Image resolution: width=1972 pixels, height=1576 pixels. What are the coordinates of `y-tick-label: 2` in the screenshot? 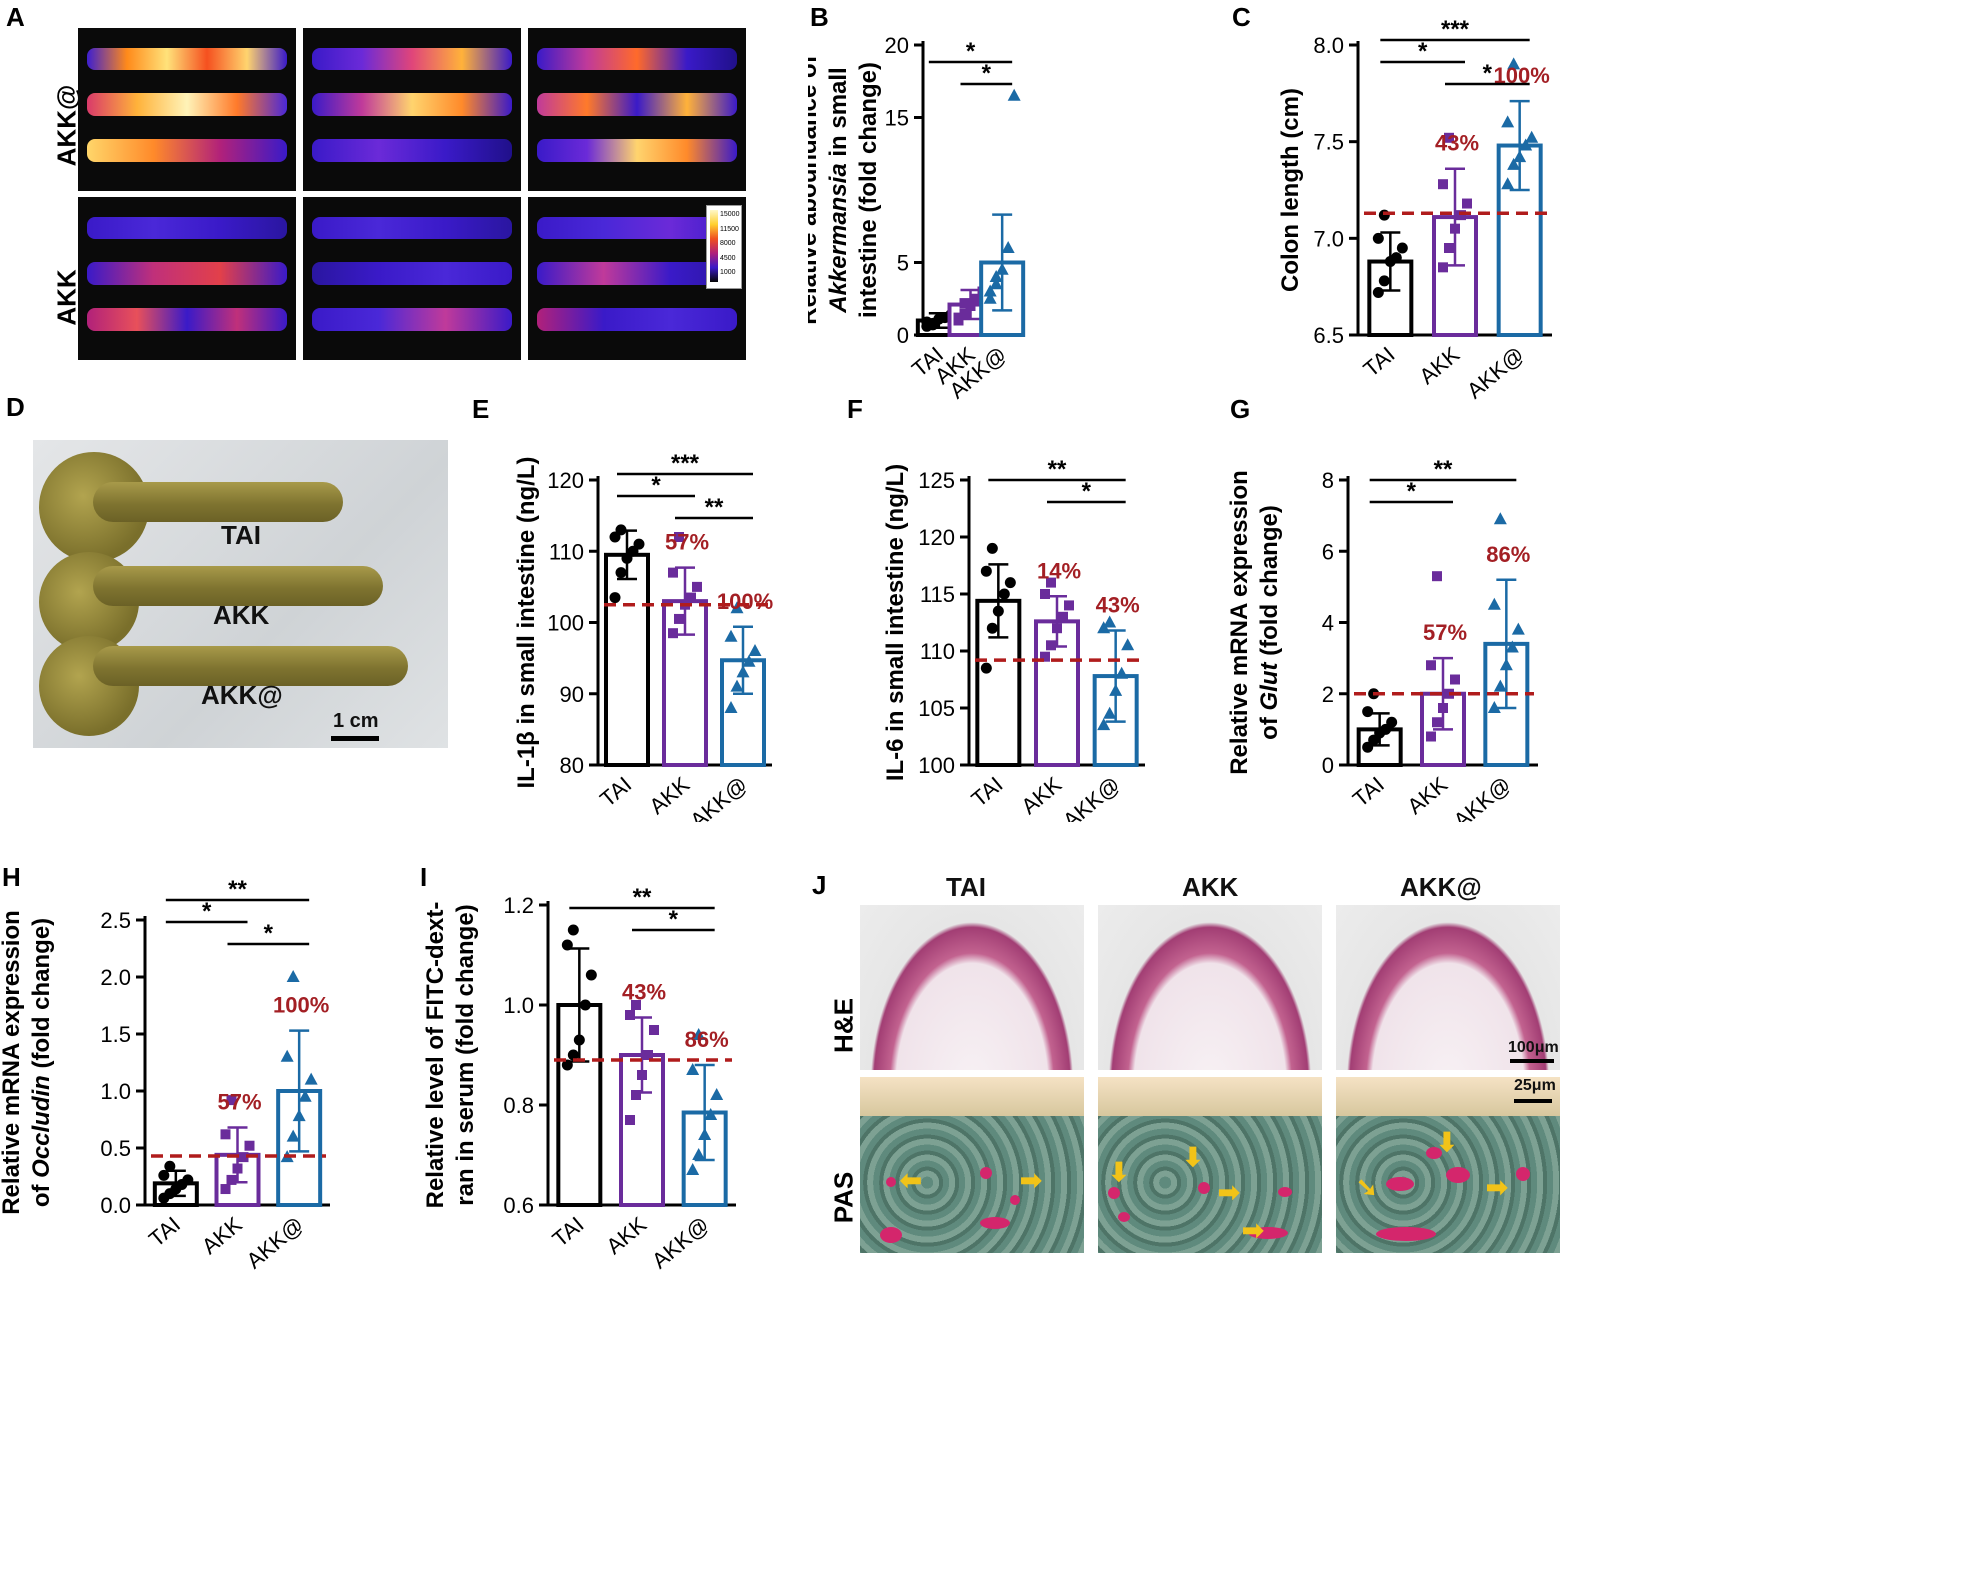 It's located at (1328, 694).